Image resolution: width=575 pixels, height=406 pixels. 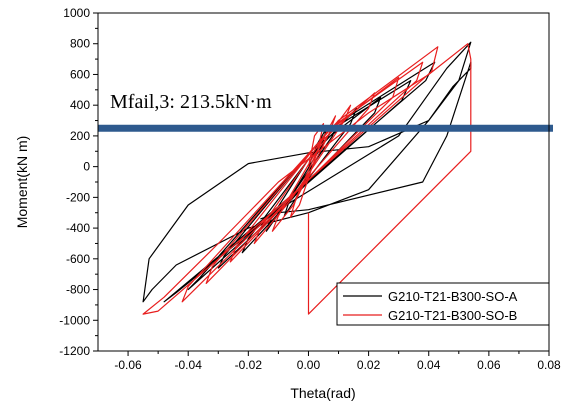 What do you see at coordinates (309, 365) in the screenshot?
I see `x-tick-label: 0.00` at bounding box center [309, 365].